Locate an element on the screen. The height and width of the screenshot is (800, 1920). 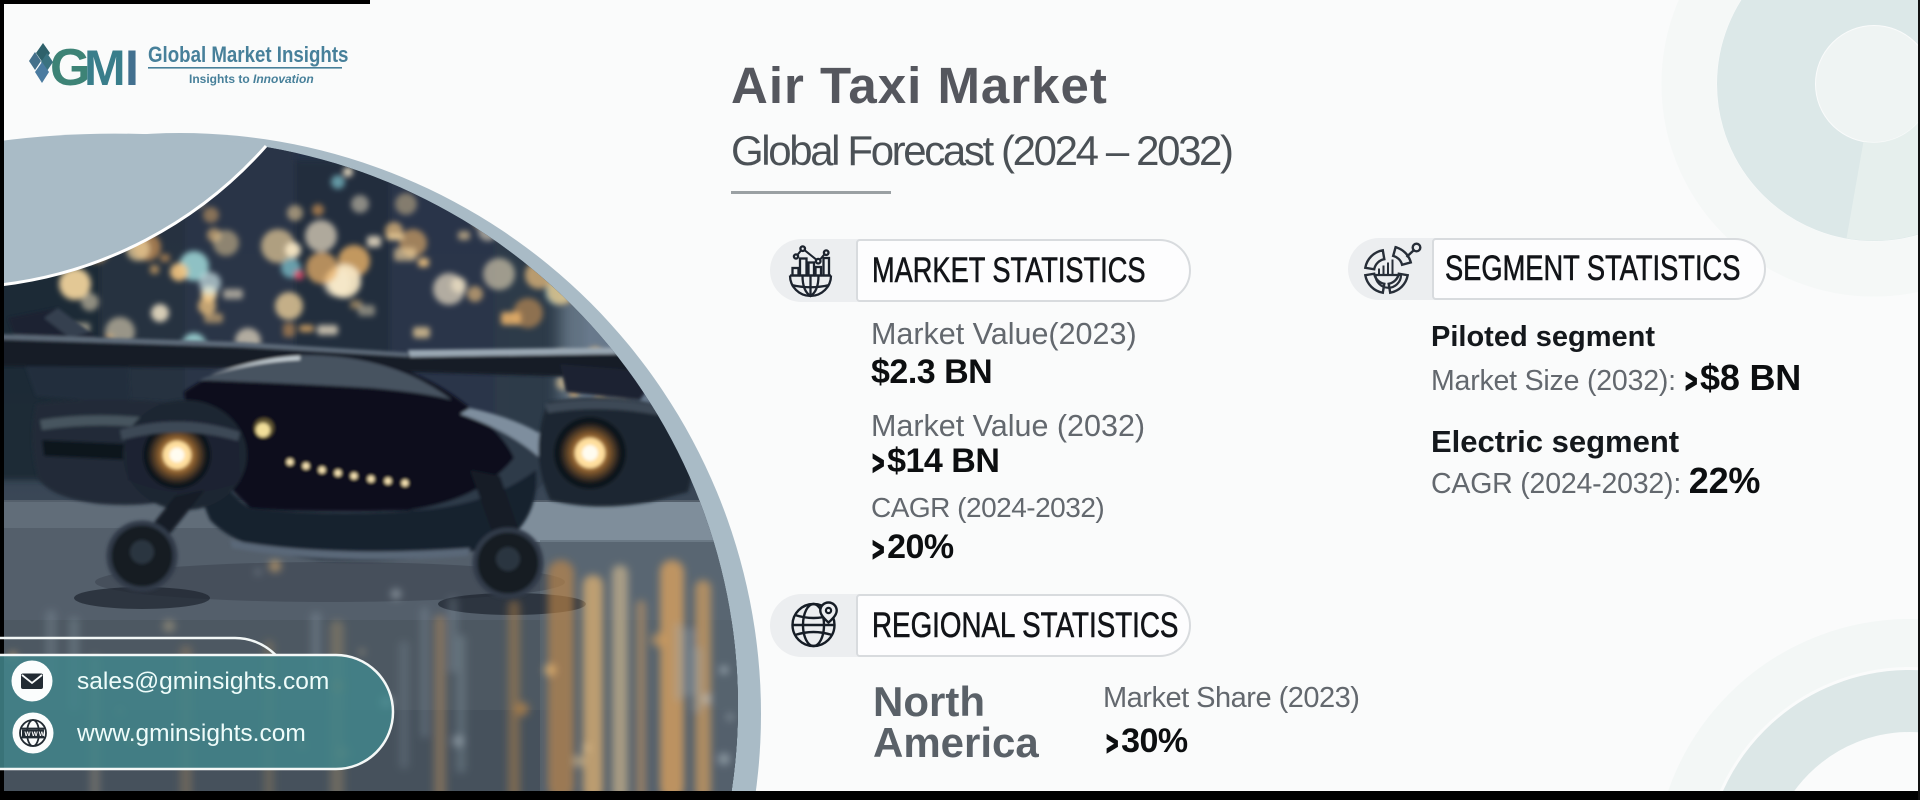
svg-text: G is located at coordinates (69, 68).